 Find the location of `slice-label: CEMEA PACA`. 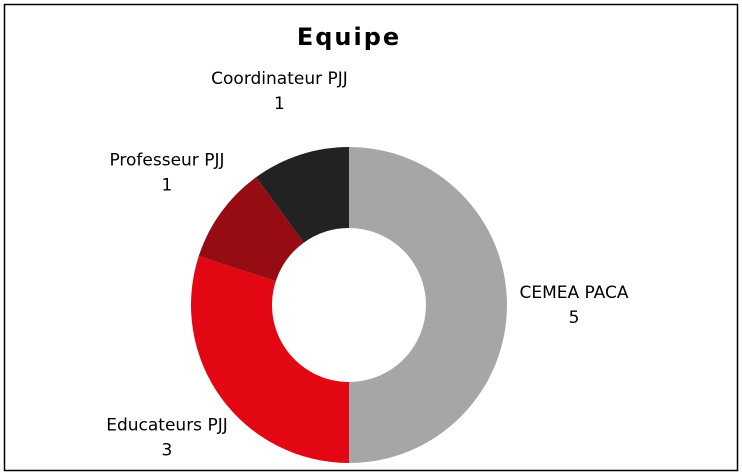

slice-label: CEMEA PACA is located at coordinates (573, 293).